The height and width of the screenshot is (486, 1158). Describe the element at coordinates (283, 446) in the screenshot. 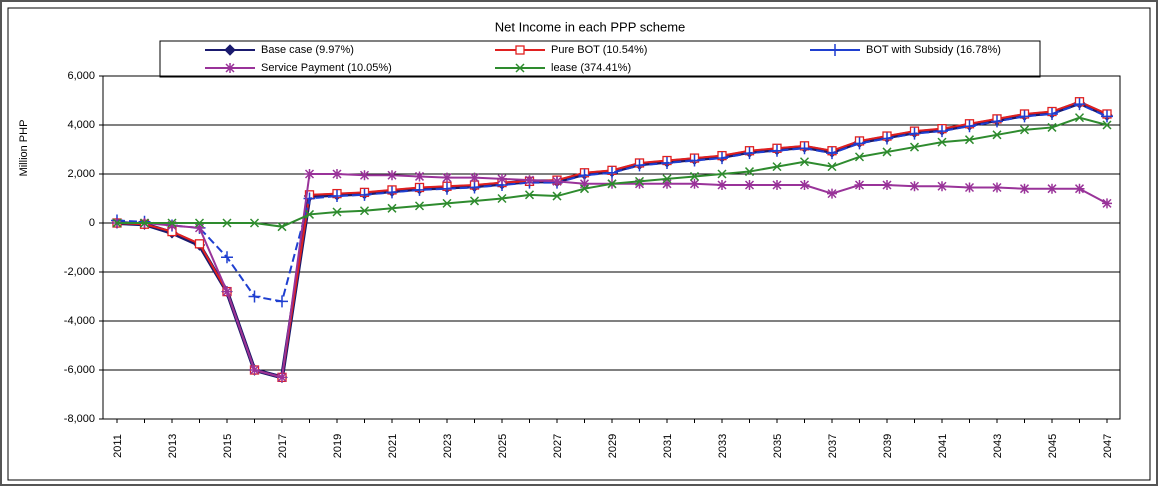

I see `x-tick-label: 2017` at that location.